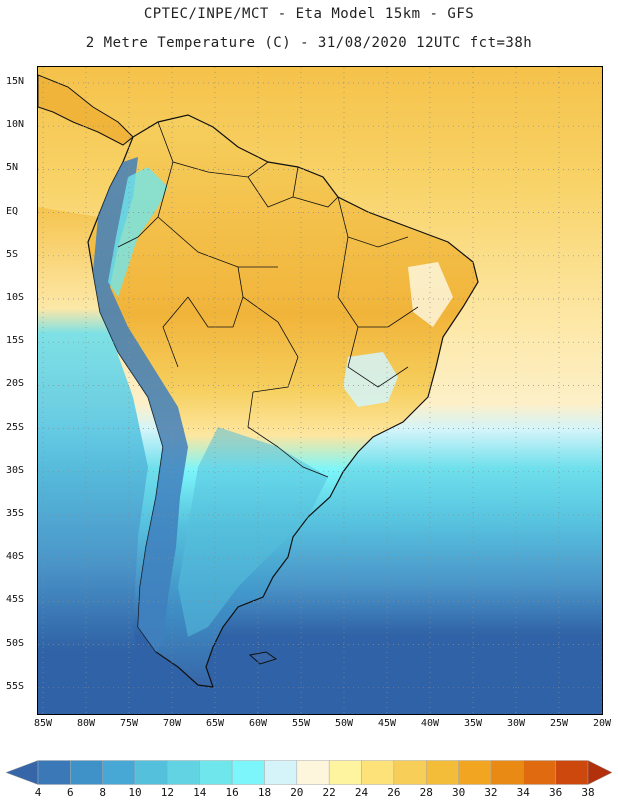 This screenshot has width=618, height=800. What do you see at coordinates (600, 772) in the screenshot?
I see `colorbar-arrow-high` at bounding box center [600, 772].